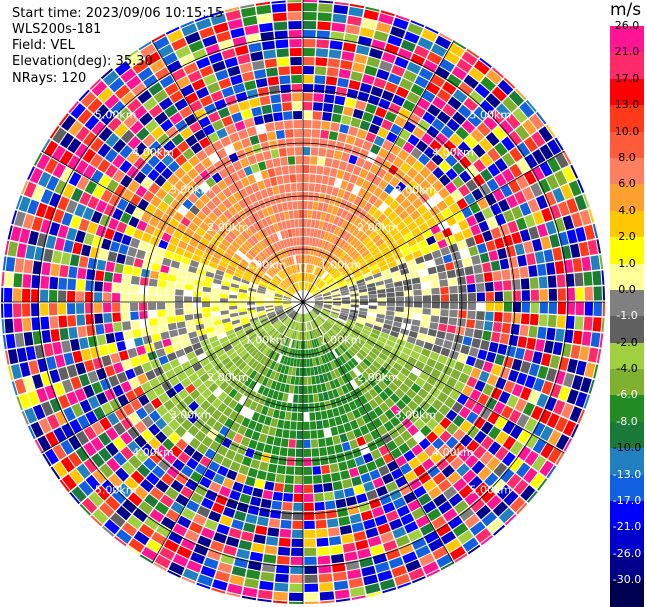 Image resolution: width=647 pixels, height=607 pixels. I want to click on range-ring-label: 1.00km, so click(341, 340).